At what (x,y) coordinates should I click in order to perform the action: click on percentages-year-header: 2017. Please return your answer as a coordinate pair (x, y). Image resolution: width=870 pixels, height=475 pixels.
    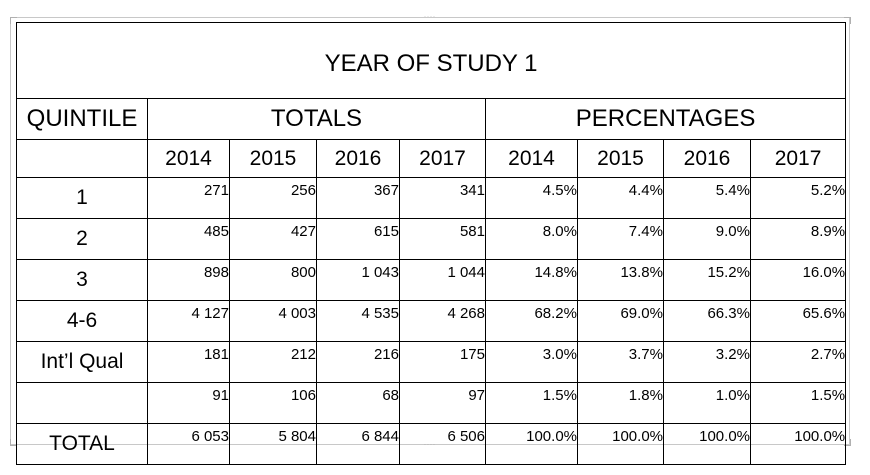
    Looking at the image, I should click on (798, 158).